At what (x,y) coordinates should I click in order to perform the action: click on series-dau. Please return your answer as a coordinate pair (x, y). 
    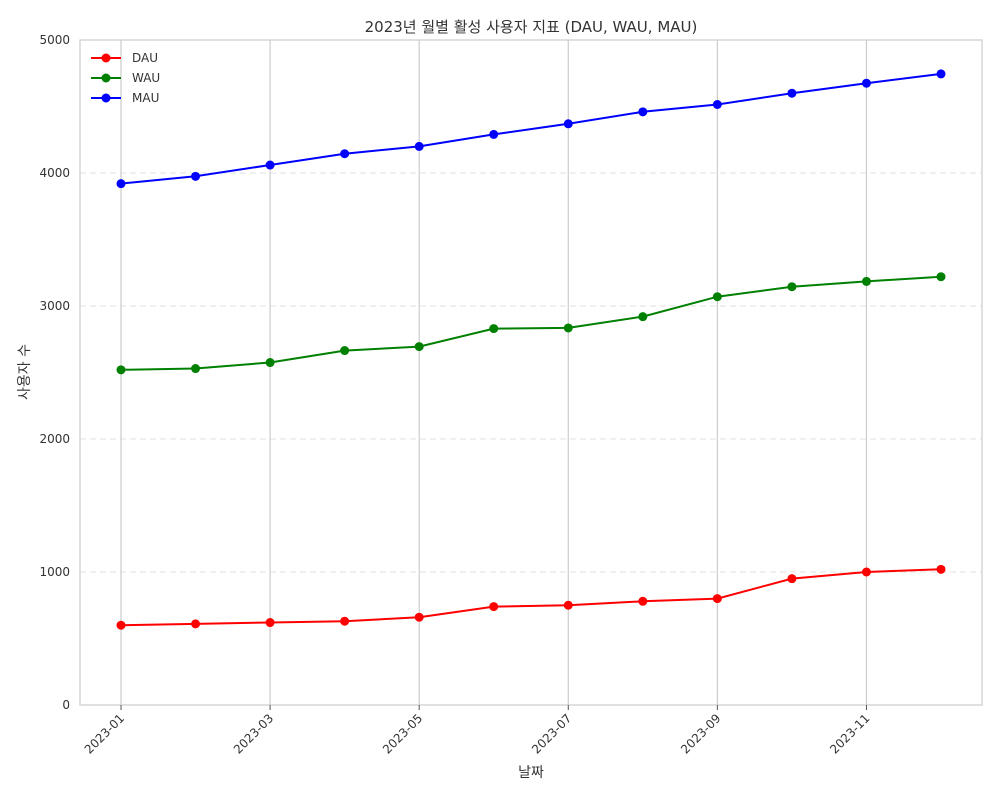
    Looking at the image, I should click on (531, 597).